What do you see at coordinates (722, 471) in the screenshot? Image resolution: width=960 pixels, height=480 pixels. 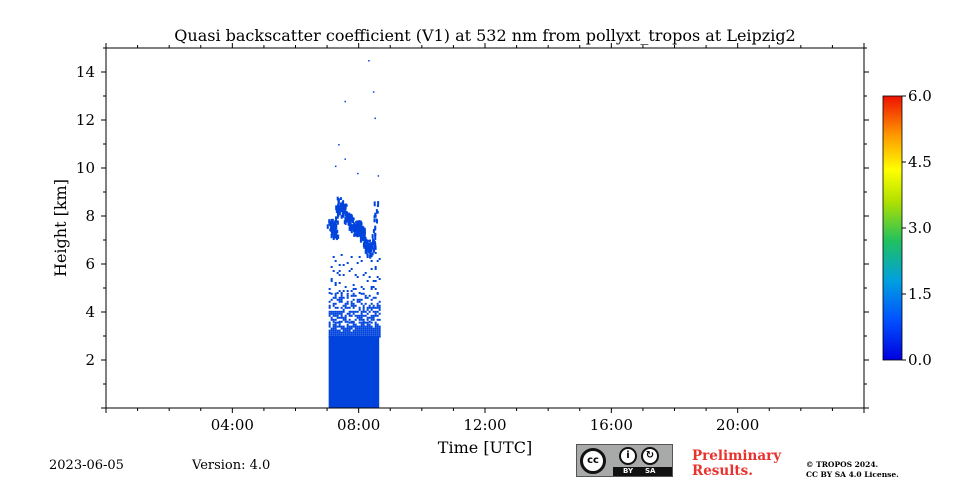 I see `preliminary-line2: Results.` at bounding box center [722, 471].